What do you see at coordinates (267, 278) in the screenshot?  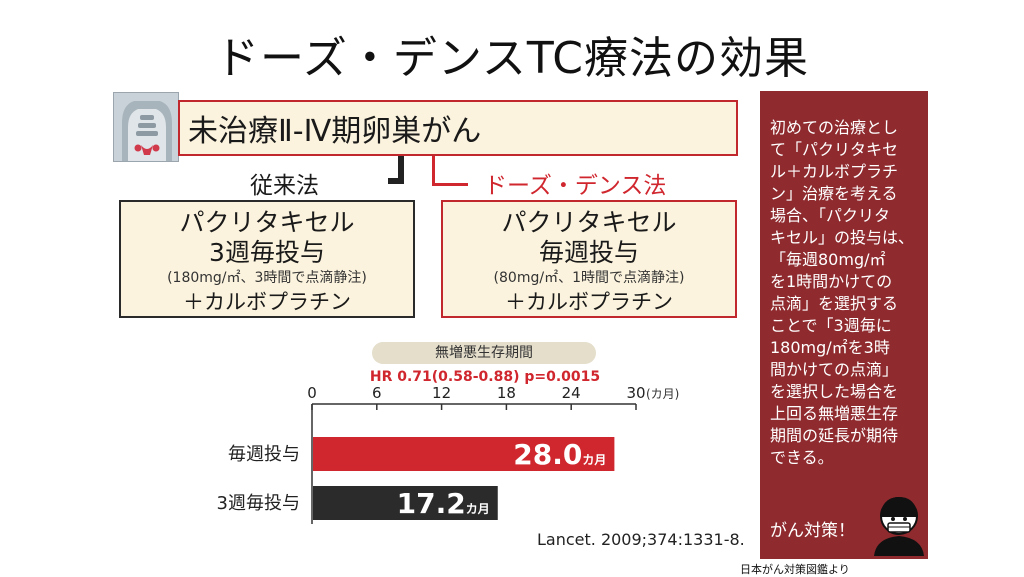 I see `regimen-dose: (180mg/㎡、3時間で点滴静注)` at bounding box center [267, 278].